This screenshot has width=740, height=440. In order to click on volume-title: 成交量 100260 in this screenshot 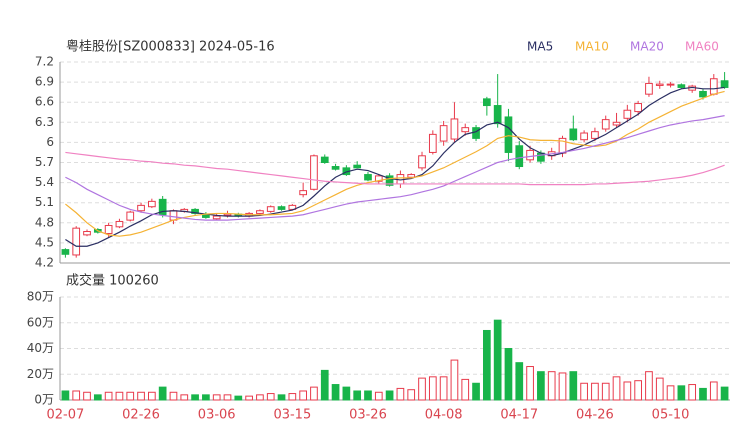, I will do `click(112, 281)`.